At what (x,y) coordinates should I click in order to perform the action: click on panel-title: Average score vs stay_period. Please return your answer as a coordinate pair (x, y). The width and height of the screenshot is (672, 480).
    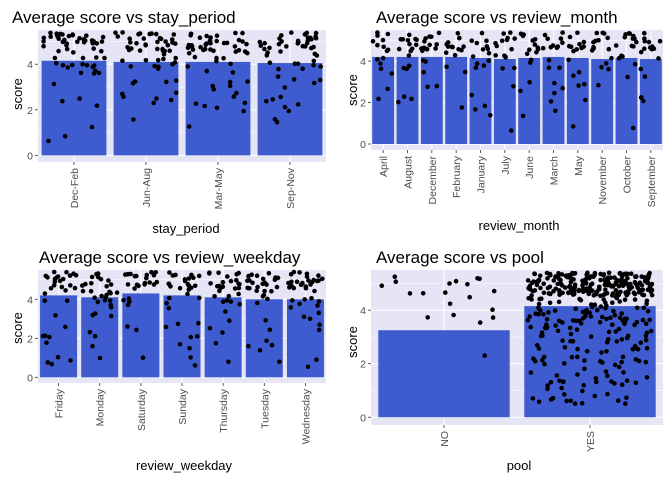
    Looking at the image, I should click on (124, 17).